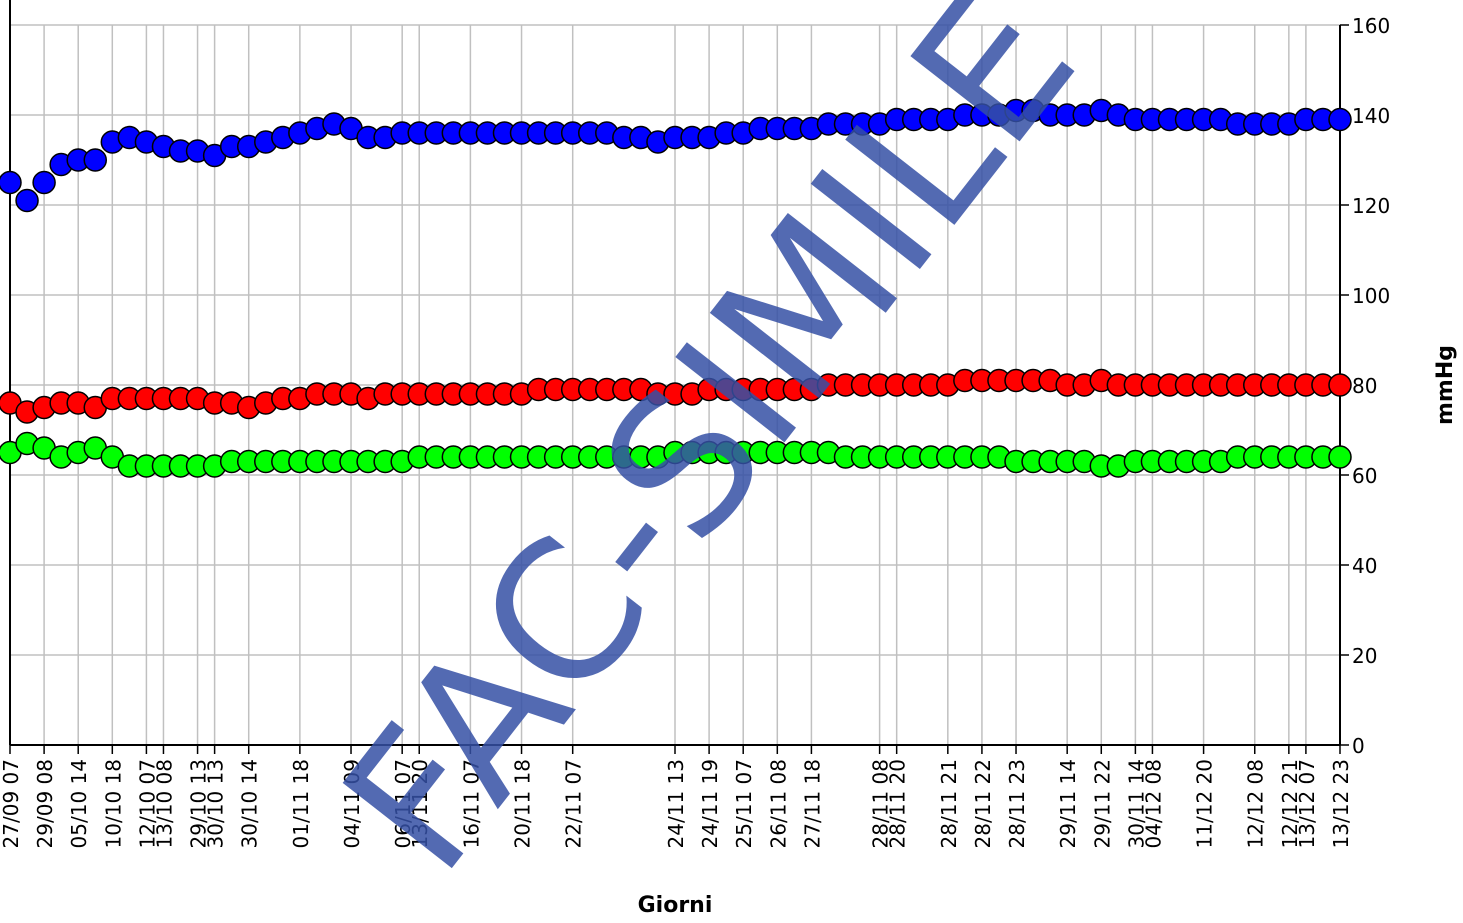 The height and width of the screenshot is (923, 1463). I want to click on x-tick-label: 28/11 22, so click(983, 803).